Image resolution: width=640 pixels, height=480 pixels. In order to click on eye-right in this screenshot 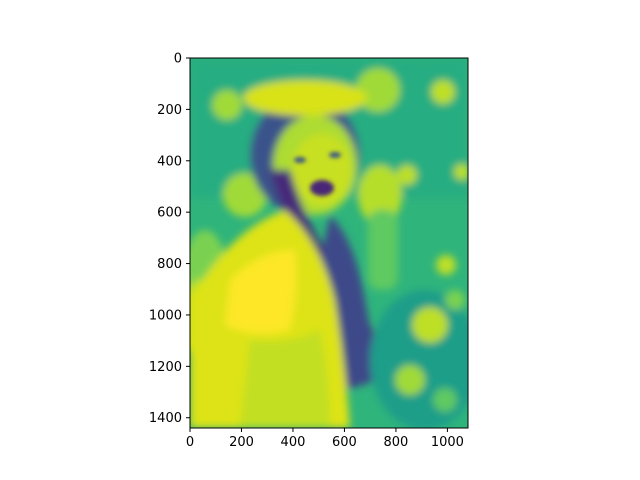, I will do `click(335, 155)`.